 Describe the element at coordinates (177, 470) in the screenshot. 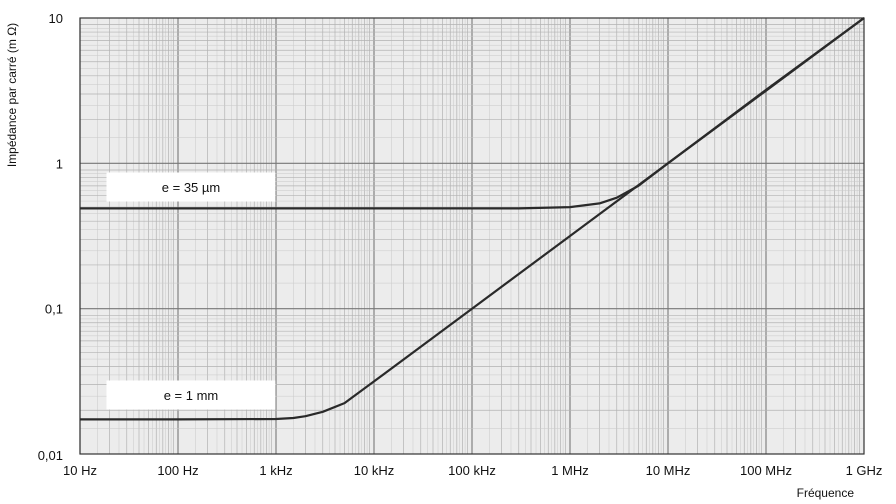

I see `x-tick-label: 100 Hz` at that location.